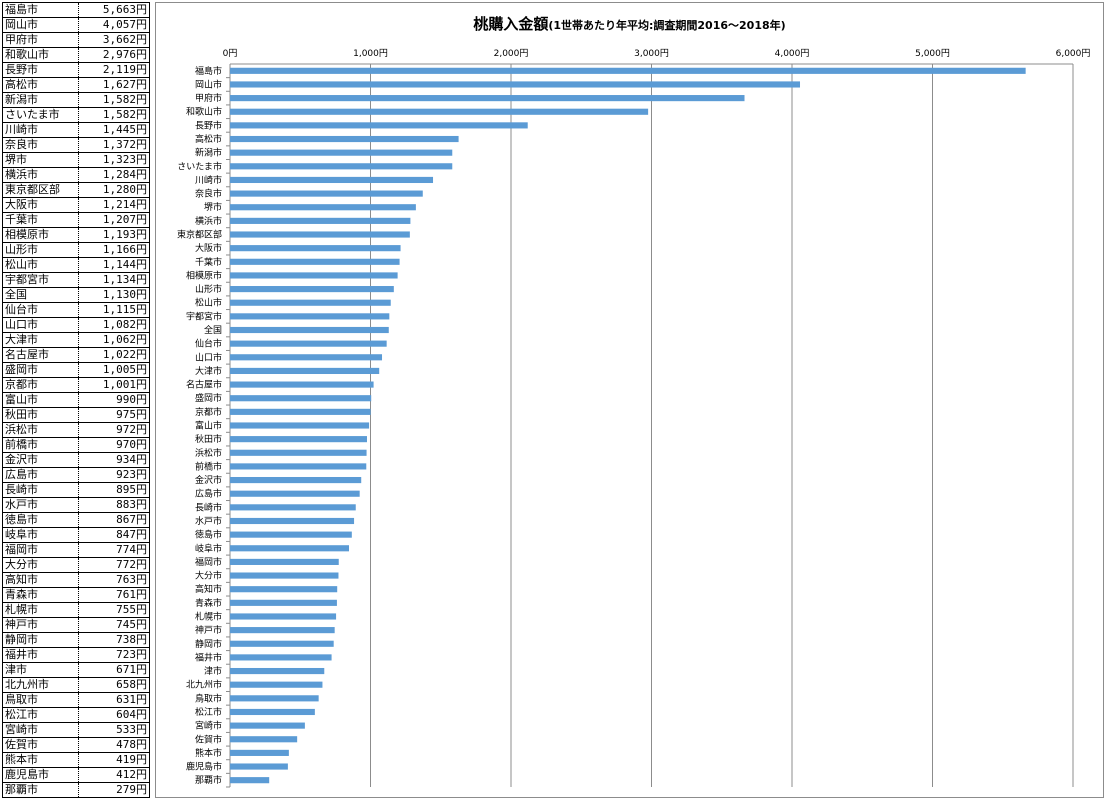 Image resolution: width=1107 pixels, height=802 pixels. I want to click on value-number: 847, so click(126, 534).